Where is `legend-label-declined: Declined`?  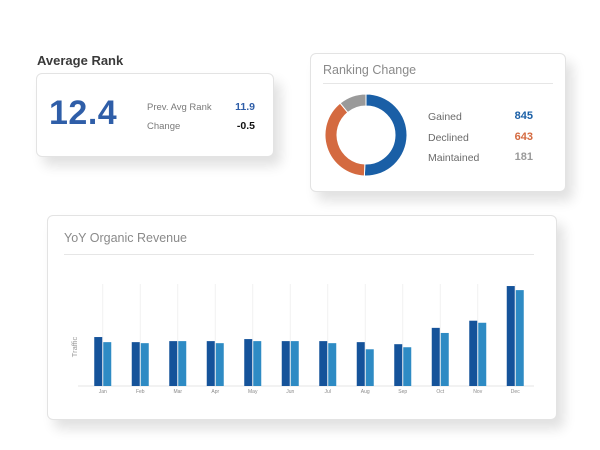 legend-label-declined: Declined is located at coordinates (448, 138).